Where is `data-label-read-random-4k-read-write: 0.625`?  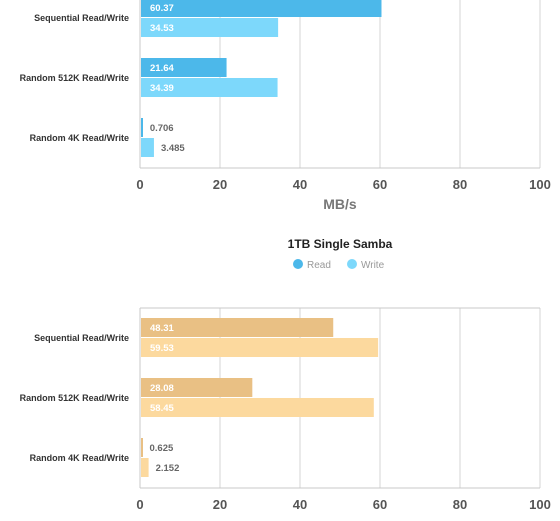 data-label-read-random-4k-read-write: 0.625 is located at coordinates (162, 448).